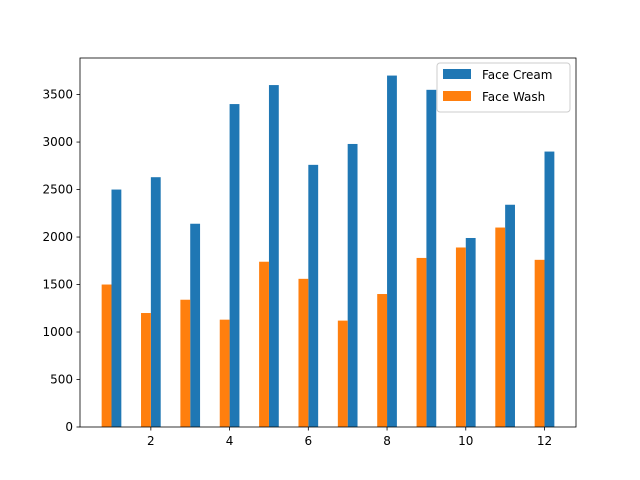  I want to click on x-tick-label: 4, so click(230, 441).